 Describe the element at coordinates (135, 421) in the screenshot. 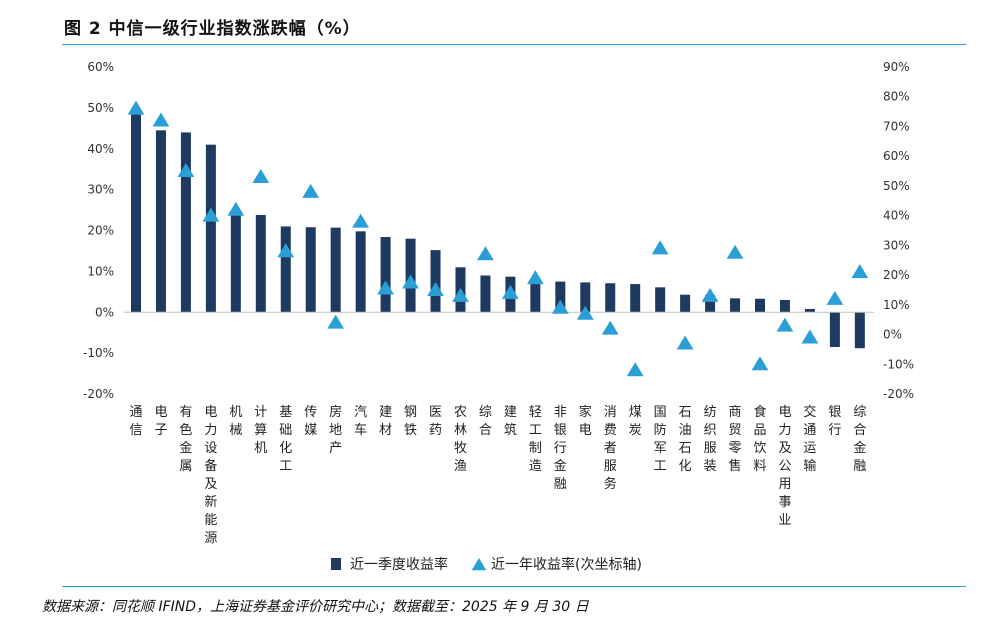

I see `category-label: 通信` at that location.